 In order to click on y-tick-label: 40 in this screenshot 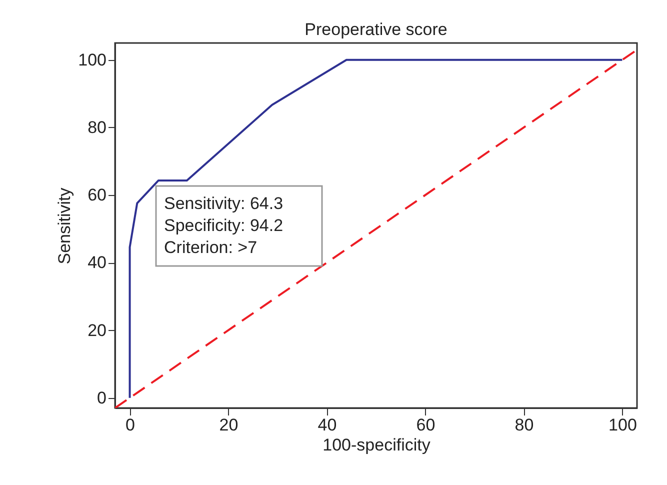, I will do `click(97, 262)`.